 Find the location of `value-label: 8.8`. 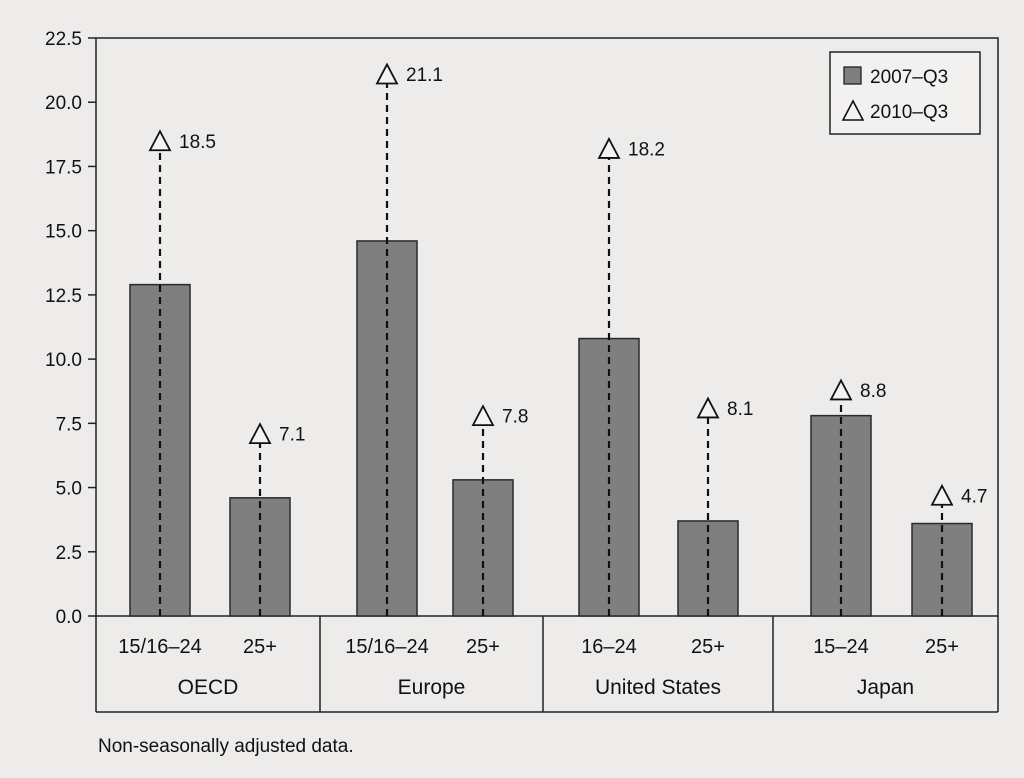

value-label: 8.8 is located at coordinates (873, 391).